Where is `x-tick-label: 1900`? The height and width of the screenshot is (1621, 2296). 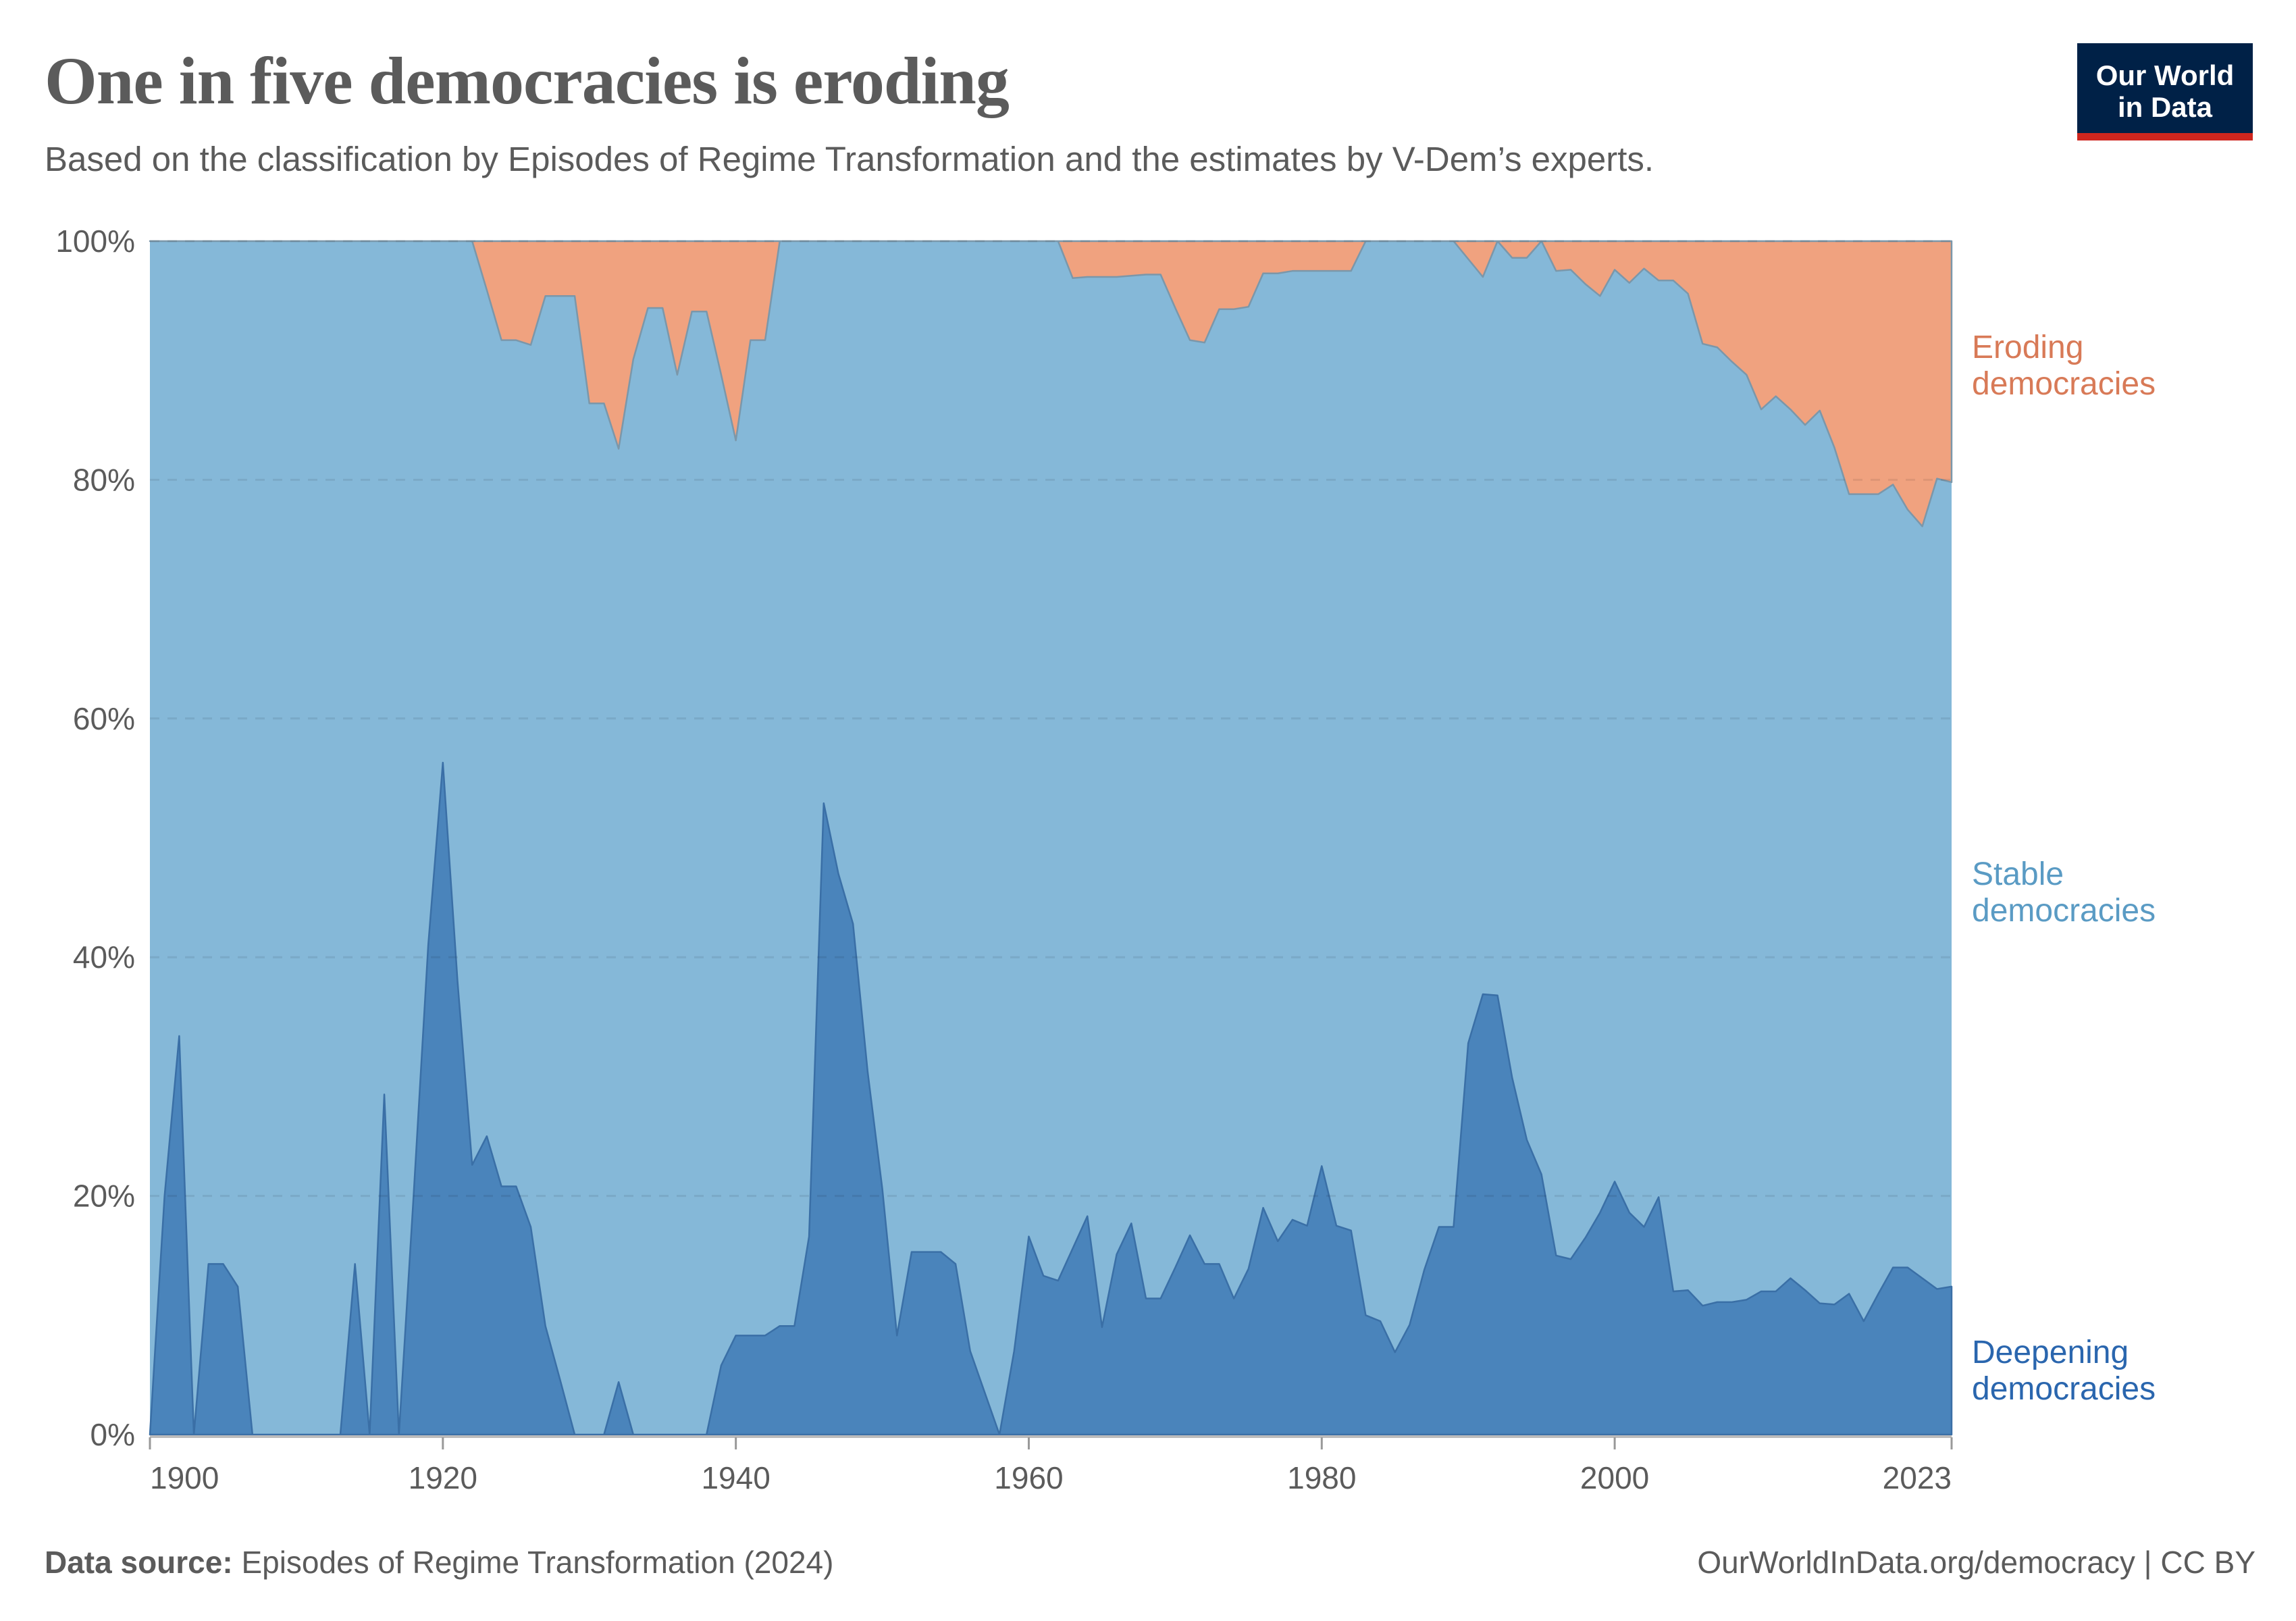
x-tick-label: 1900 is located at coordinates (184, 1477).